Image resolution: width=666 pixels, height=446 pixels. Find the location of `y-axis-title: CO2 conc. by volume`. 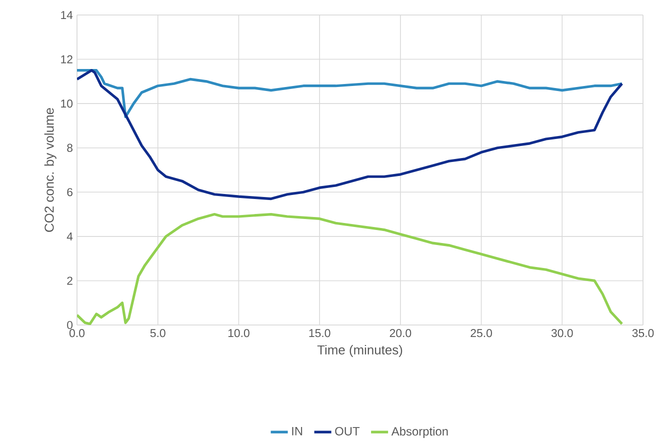

y-axis-title: CO2 conc. by volume is located at coordinates (50, 170).